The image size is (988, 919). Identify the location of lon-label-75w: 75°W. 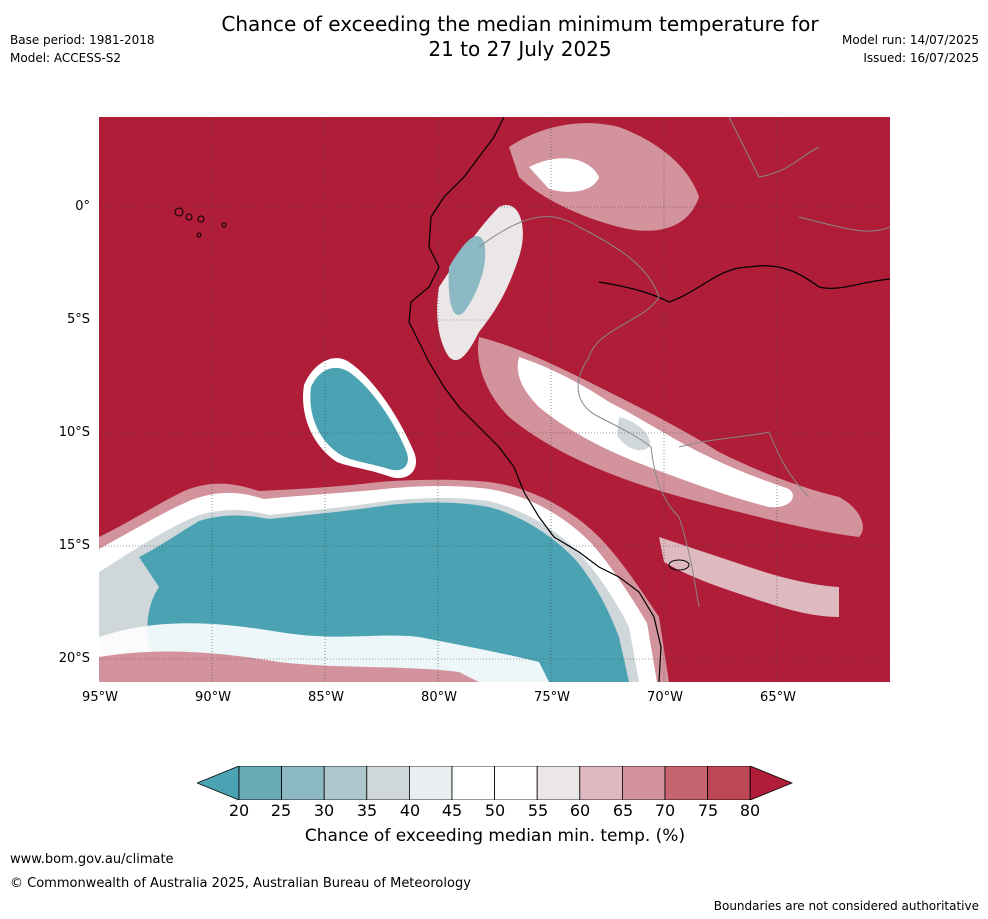
(552, 697).